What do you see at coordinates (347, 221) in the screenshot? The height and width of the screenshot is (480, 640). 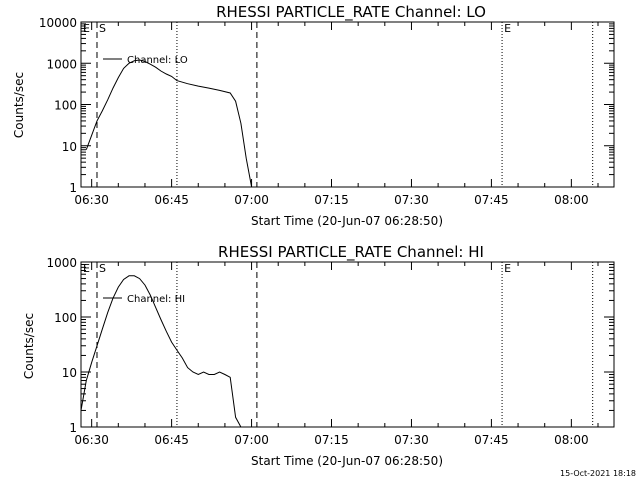 I see `x-axis-label-lo: Start Time (20-Jun-07 06:28:50)` at bounding box center [347, 221].